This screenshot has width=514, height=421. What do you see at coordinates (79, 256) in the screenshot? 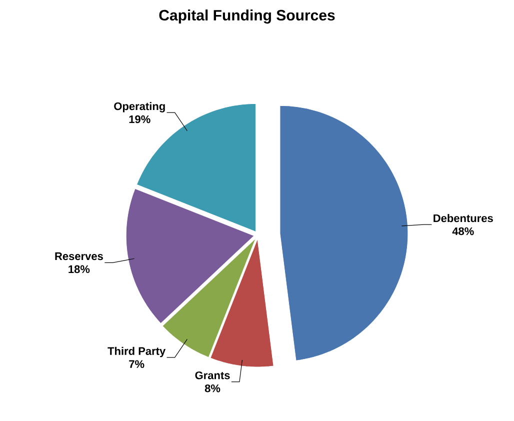
I see `slice-label: Reserves` at bounding box center [79, 256].